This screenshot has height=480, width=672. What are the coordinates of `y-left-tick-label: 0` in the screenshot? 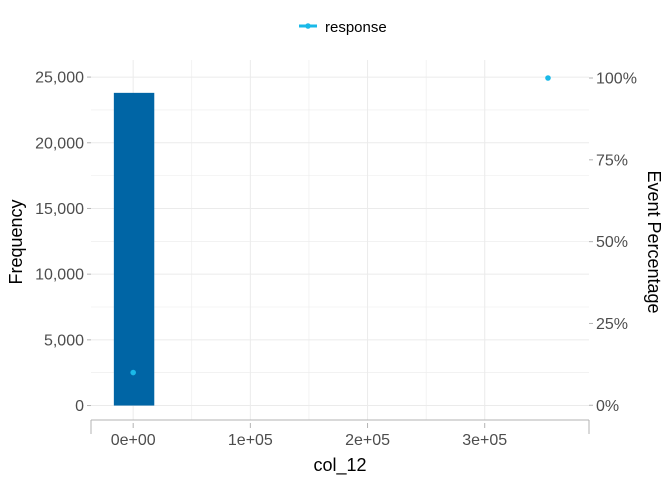 It's located at (79, 406).